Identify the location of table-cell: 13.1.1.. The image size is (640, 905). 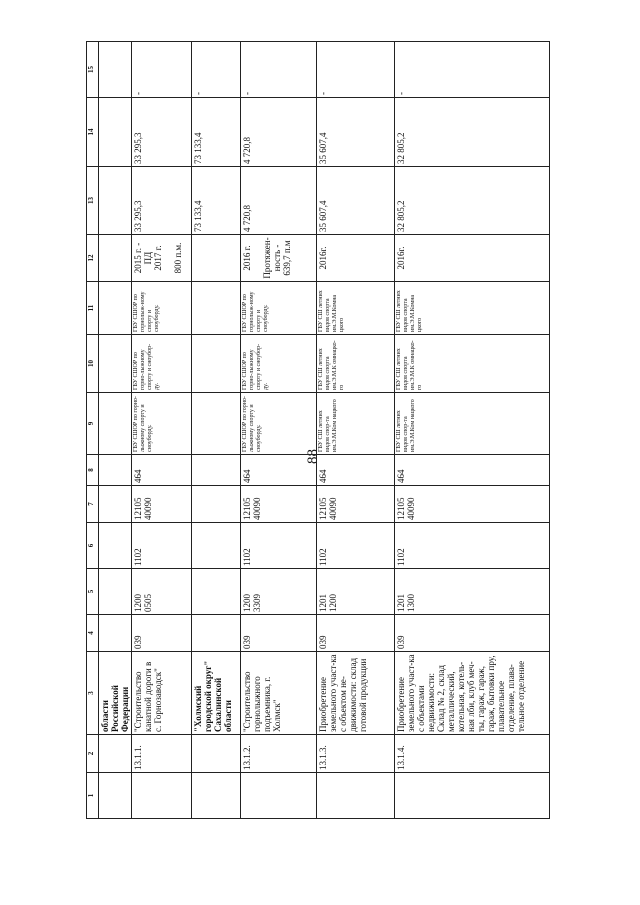
(161, 753).